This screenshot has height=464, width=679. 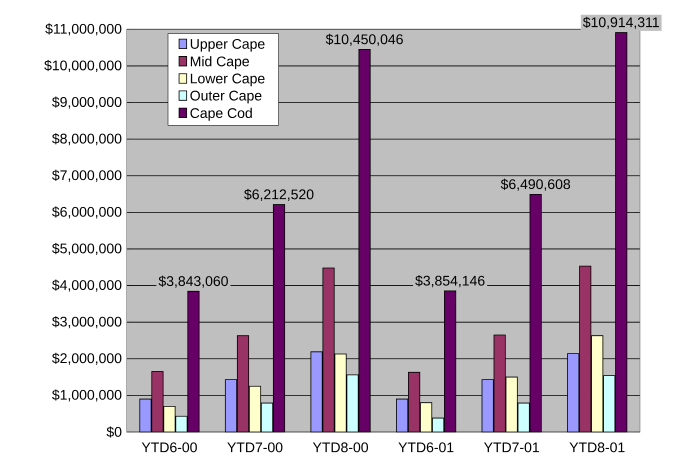 What do you see at coordinates (226, 97) in the screenshot?
I see `legend-label: Outer Cape` at bounding box center [226, 97].